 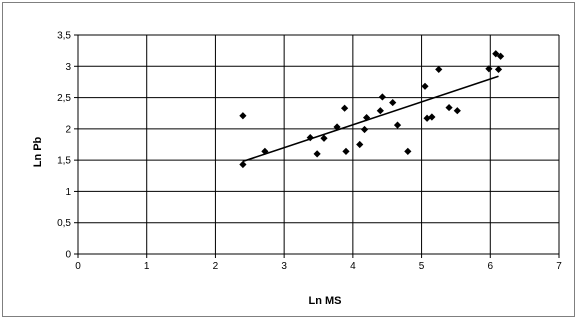 What do you see at coordinates (64, 161) in the screenshot?
I see `y-tick-label: 1,5` at bounding box center [64, 161].